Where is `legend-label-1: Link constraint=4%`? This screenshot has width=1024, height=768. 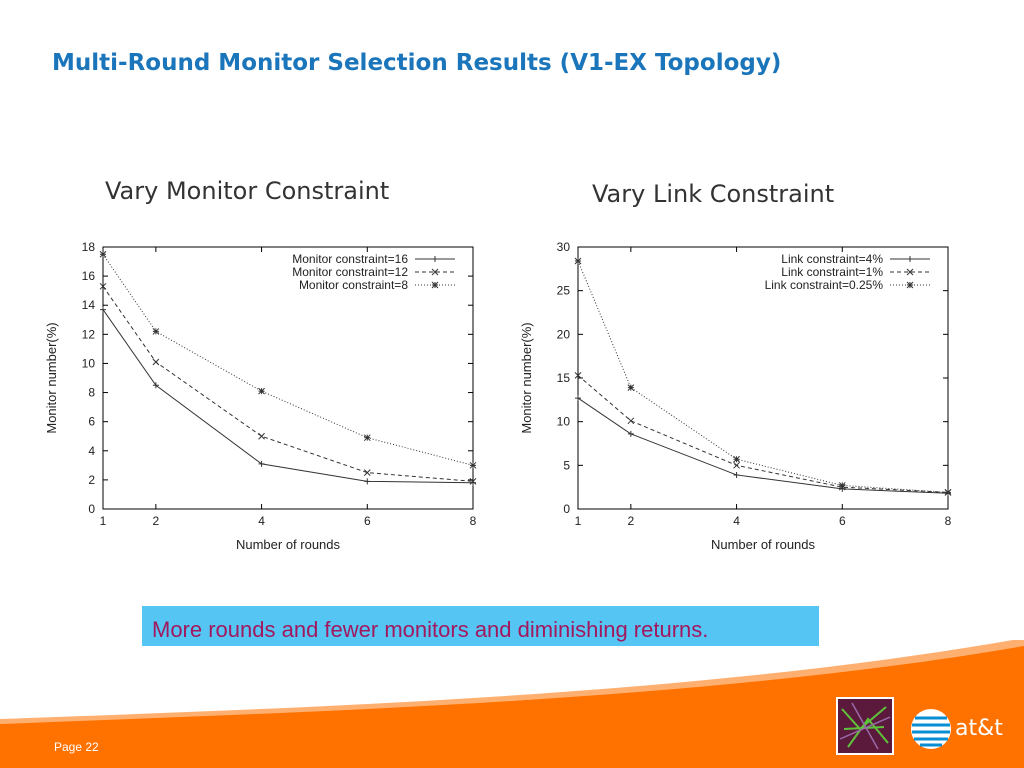
legend-label-1: Link constraint=4% is located at coordinates (832, 259).